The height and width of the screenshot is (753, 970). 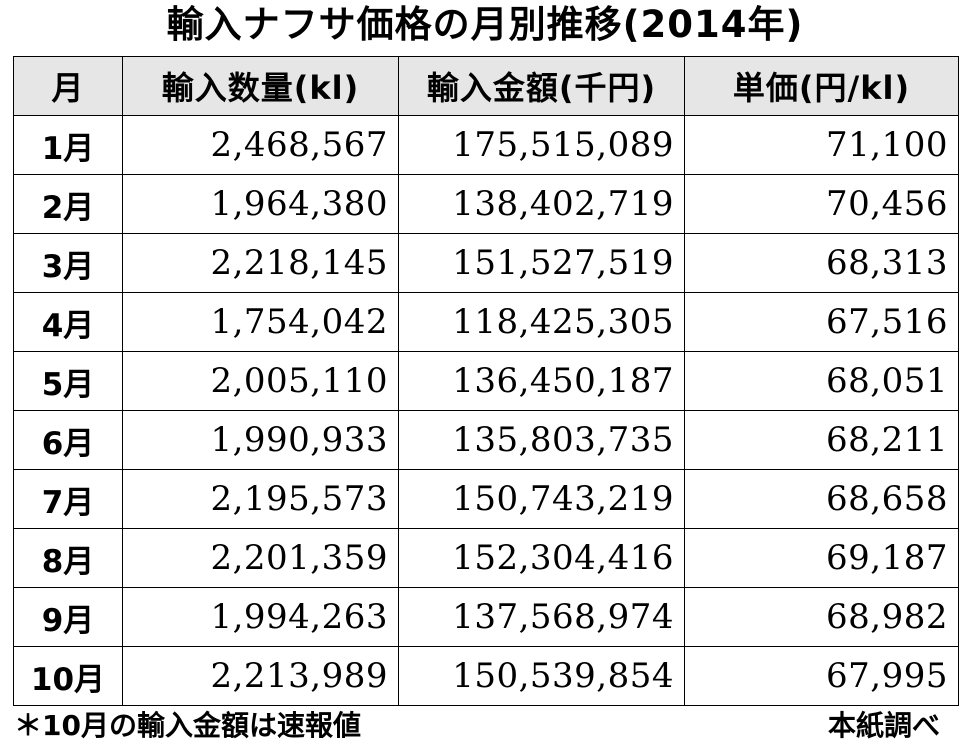 What do you see at coordinates (541, 381) in the screenshot?
I see `import-amount-cell: 136,450,187` at bounding box center [541, 381].